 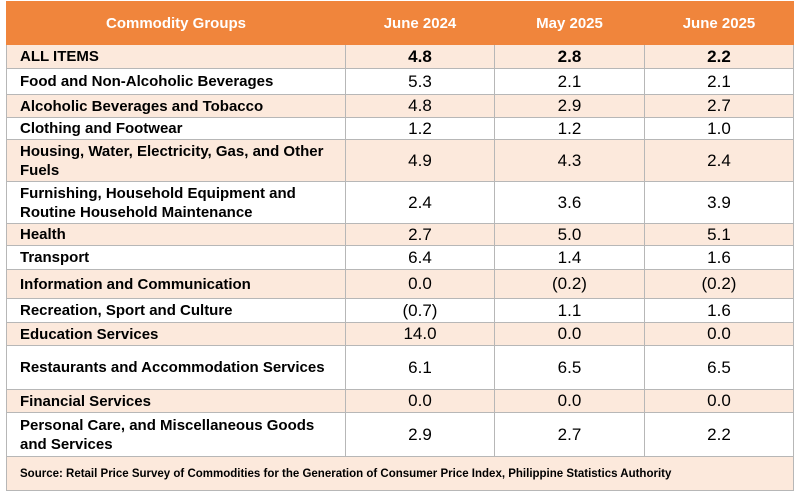 What do you see at coordinates (569, 81) in the screenshot?
I see `value-may-2025: 2.1` at bounding box center [569, 81].